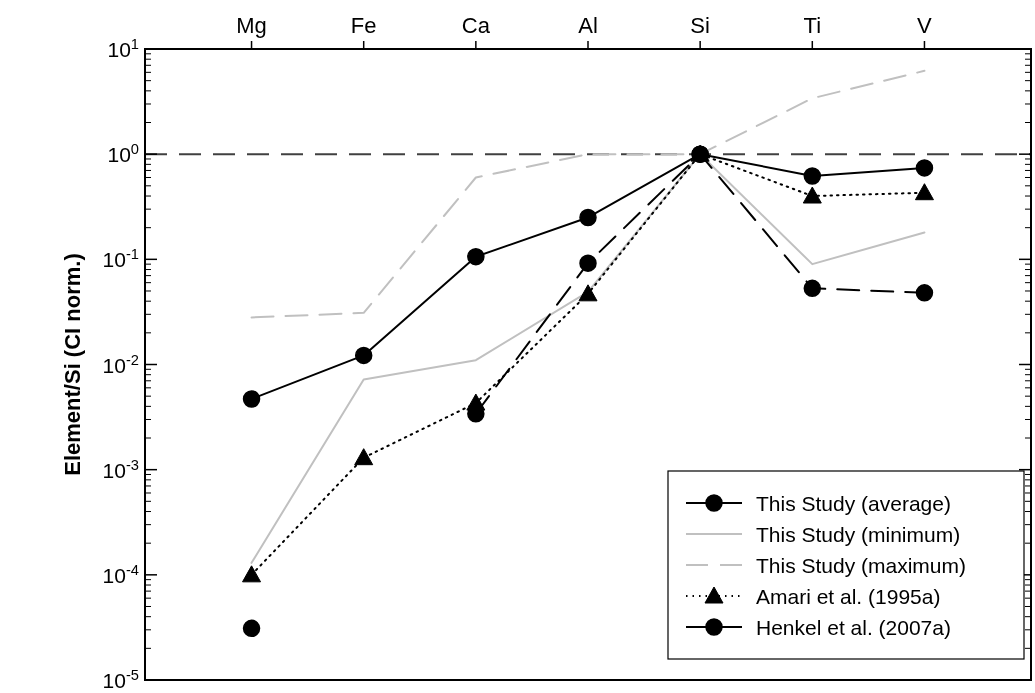  I want to click on y-tick-label: 10$^{-5}$, so click(120, 679).